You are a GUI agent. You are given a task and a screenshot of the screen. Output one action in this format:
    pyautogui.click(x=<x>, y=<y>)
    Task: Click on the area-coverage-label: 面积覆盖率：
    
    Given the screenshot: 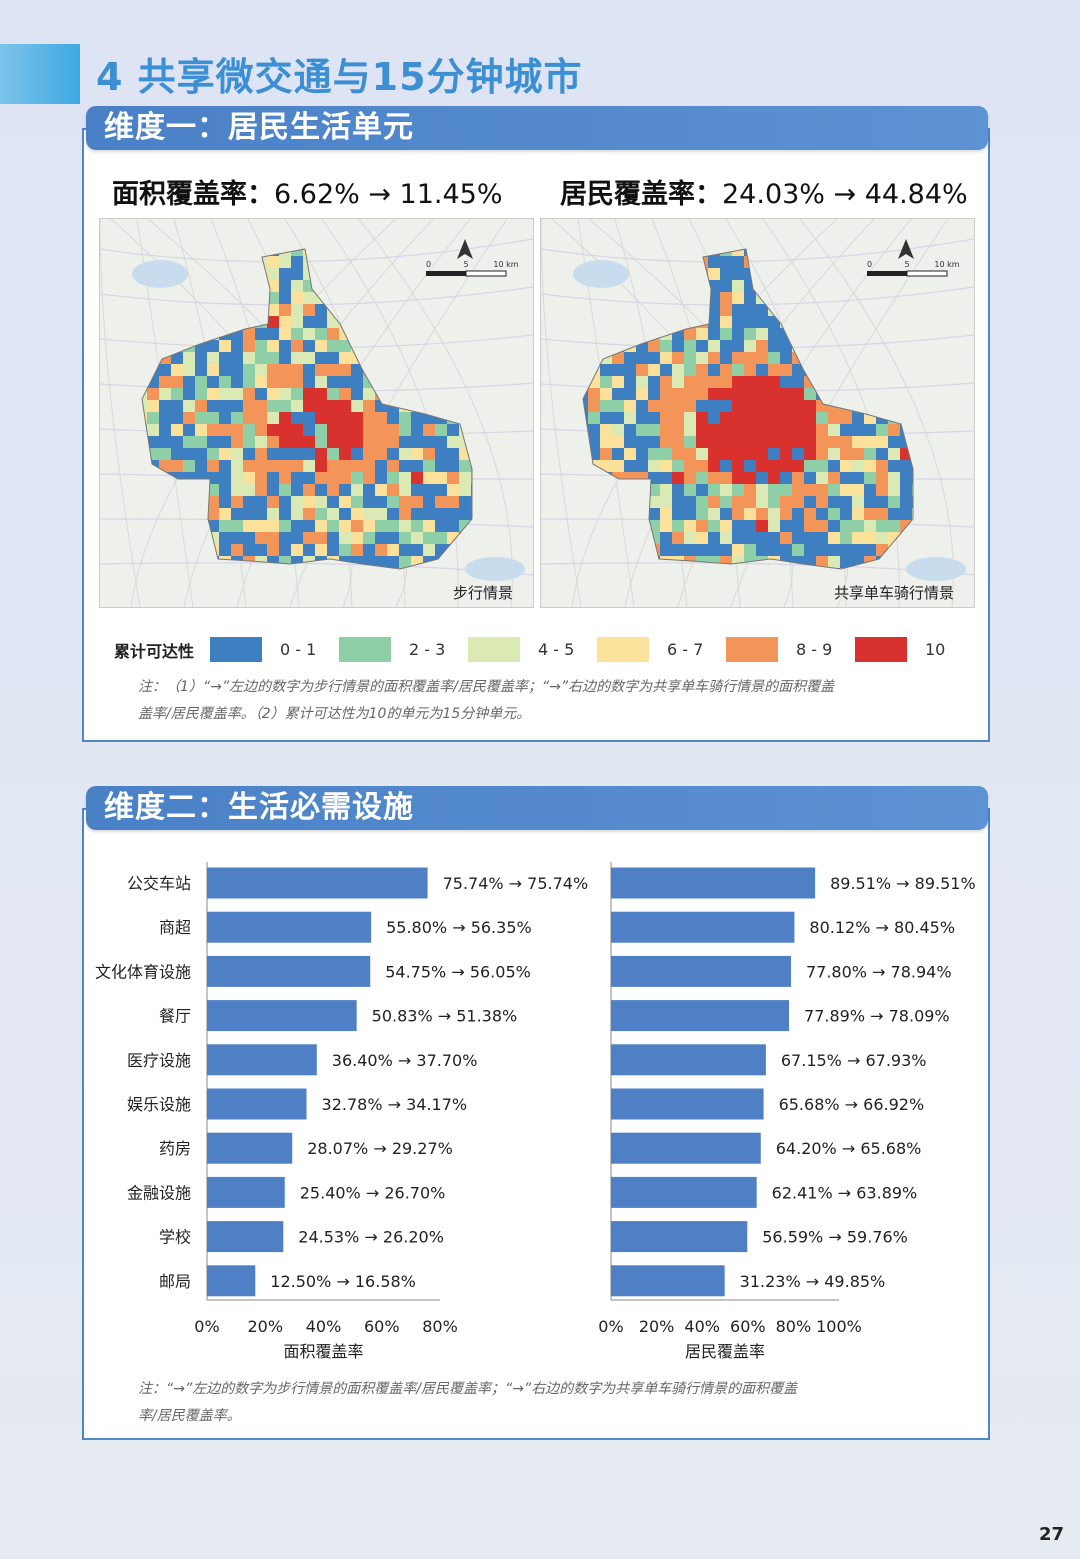 What is the action you would take?
    pyautogui.click(x=193, y=194)
    